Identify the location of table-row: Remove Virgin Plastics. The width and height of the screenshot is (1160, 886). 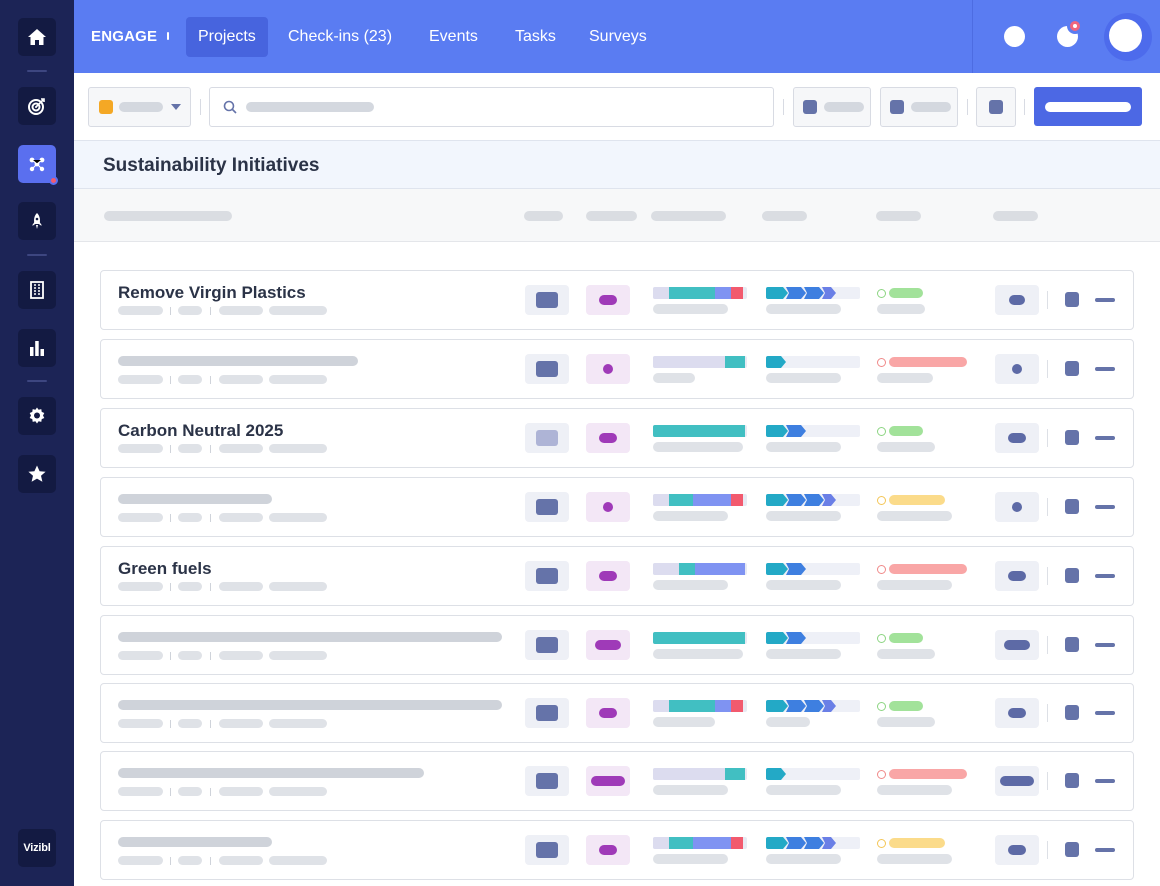
(617, 300).